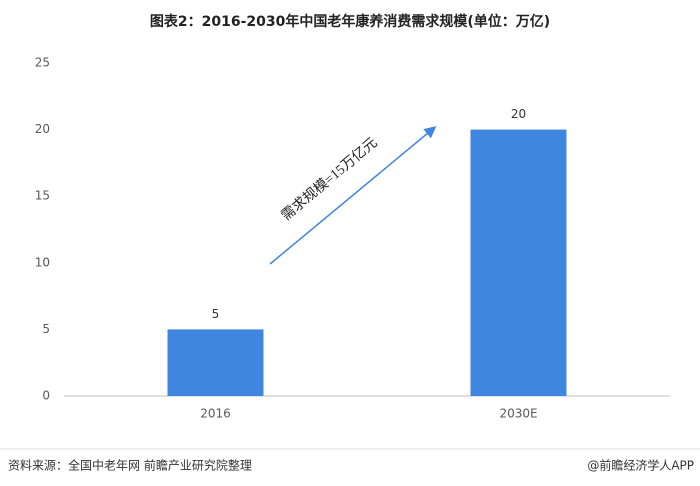 The width and height of the screenshot is (700, 486). What do you see at coordinates (46, 396) in the screenshot?
I see `y-tick-label: 0` at bounding box center [46, 396].